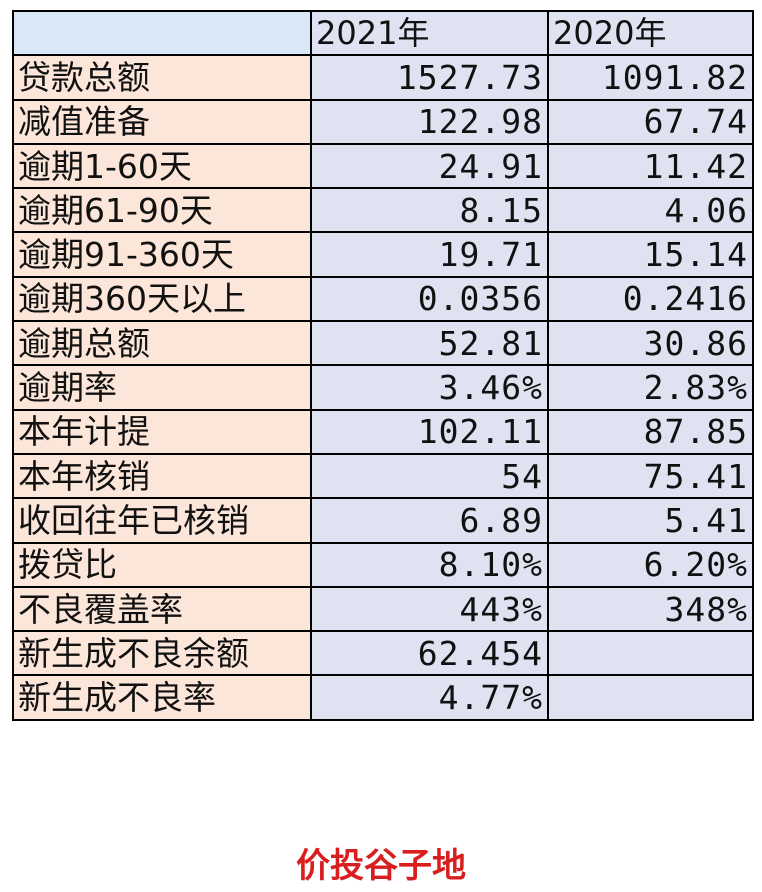 This screenshot has height=892, width=762. I want to click on value-2020-cell: 67.74, so click(650, 121).